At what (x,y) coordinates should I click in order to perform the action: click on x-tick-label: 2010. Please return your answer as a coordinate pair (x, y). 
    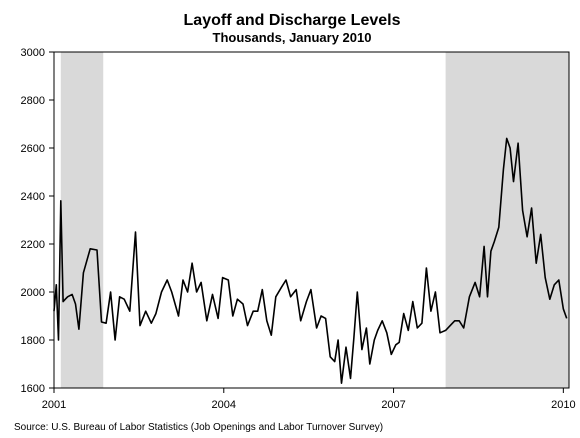
    Looking at the image, I should click on (563, 405).